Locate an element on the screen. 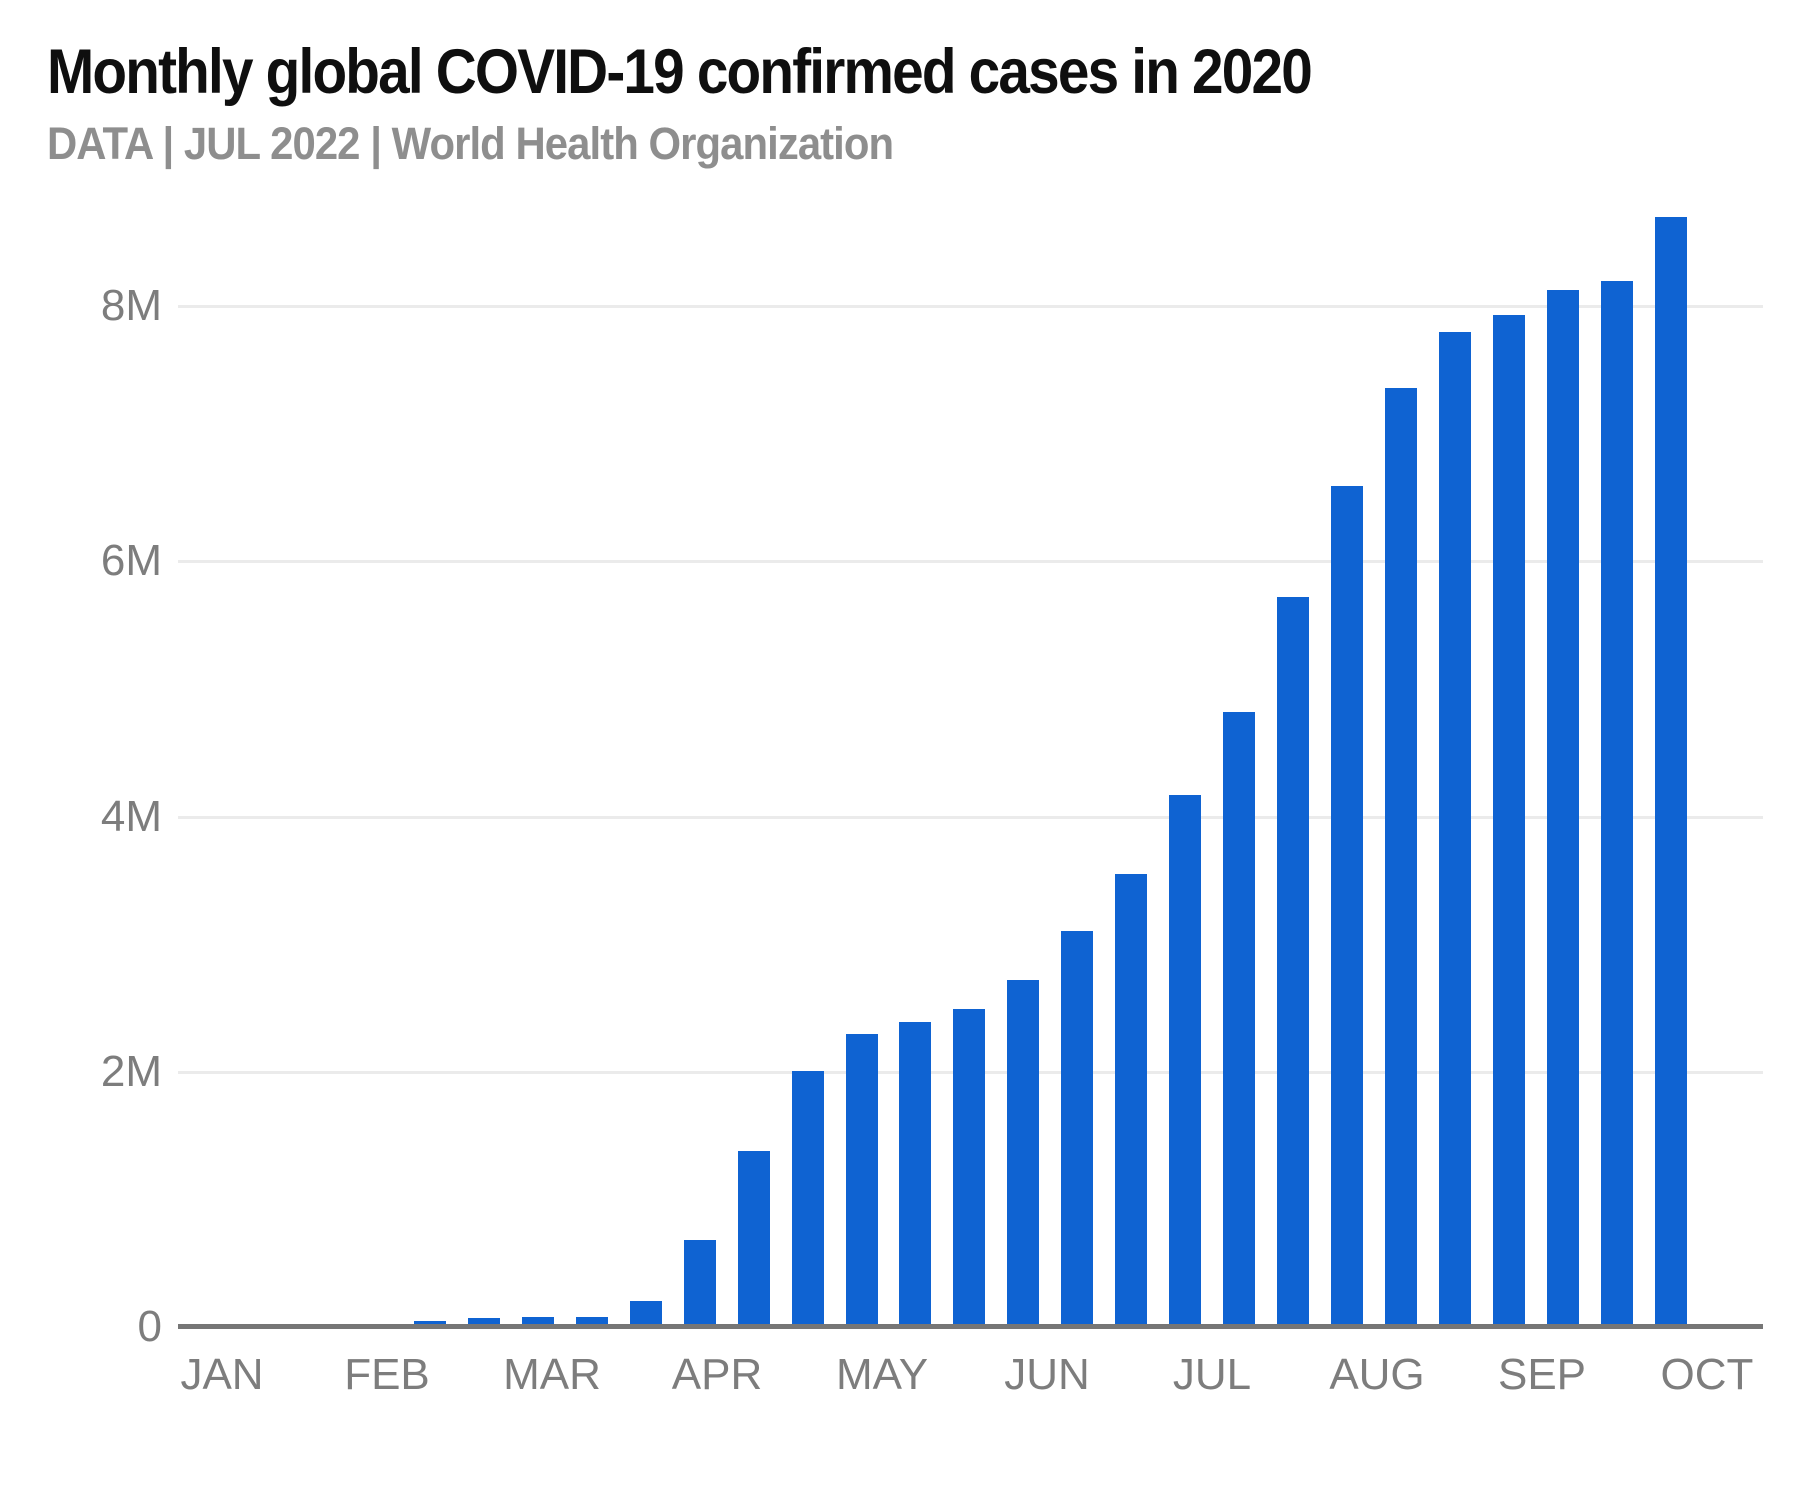  x-tick-label-feb: FEB is located at coordinates (387, 1374).